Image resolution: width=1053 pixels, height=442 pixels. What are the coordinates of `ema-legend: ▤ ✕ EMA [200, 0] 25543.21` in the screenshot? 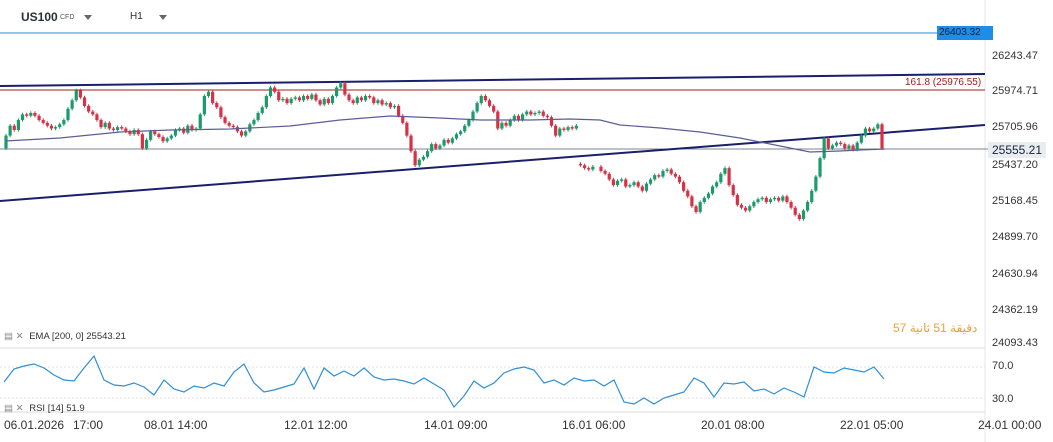 It's located at (65, 336).